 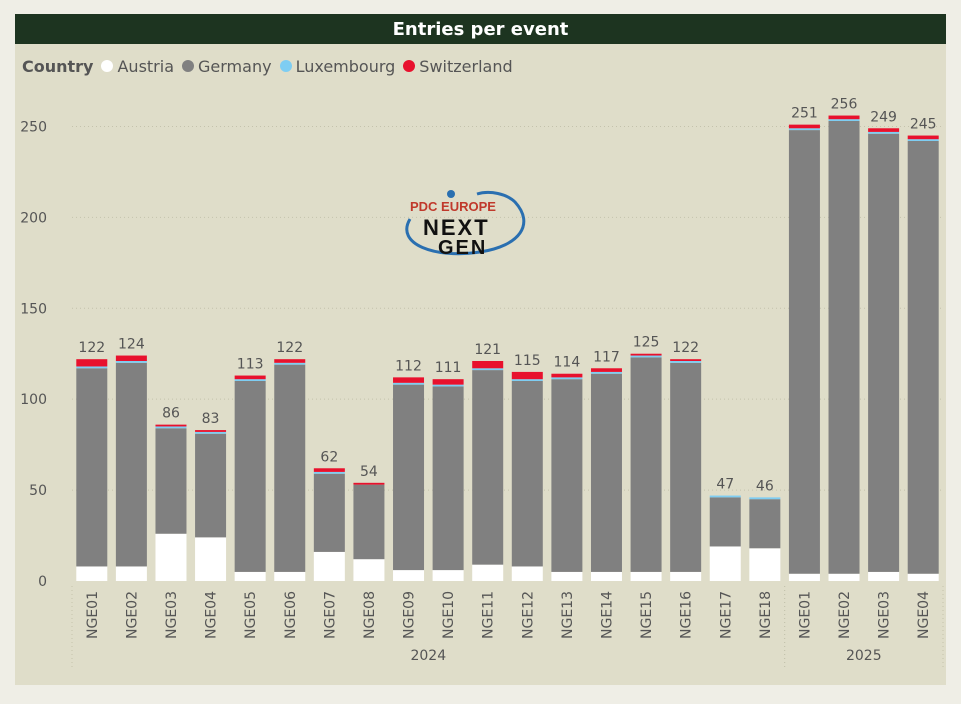 What do you see at coordinates (449, 615) in the screenshot?
I see `x-tick-label: NGE10` at bounding box center [449, 615].